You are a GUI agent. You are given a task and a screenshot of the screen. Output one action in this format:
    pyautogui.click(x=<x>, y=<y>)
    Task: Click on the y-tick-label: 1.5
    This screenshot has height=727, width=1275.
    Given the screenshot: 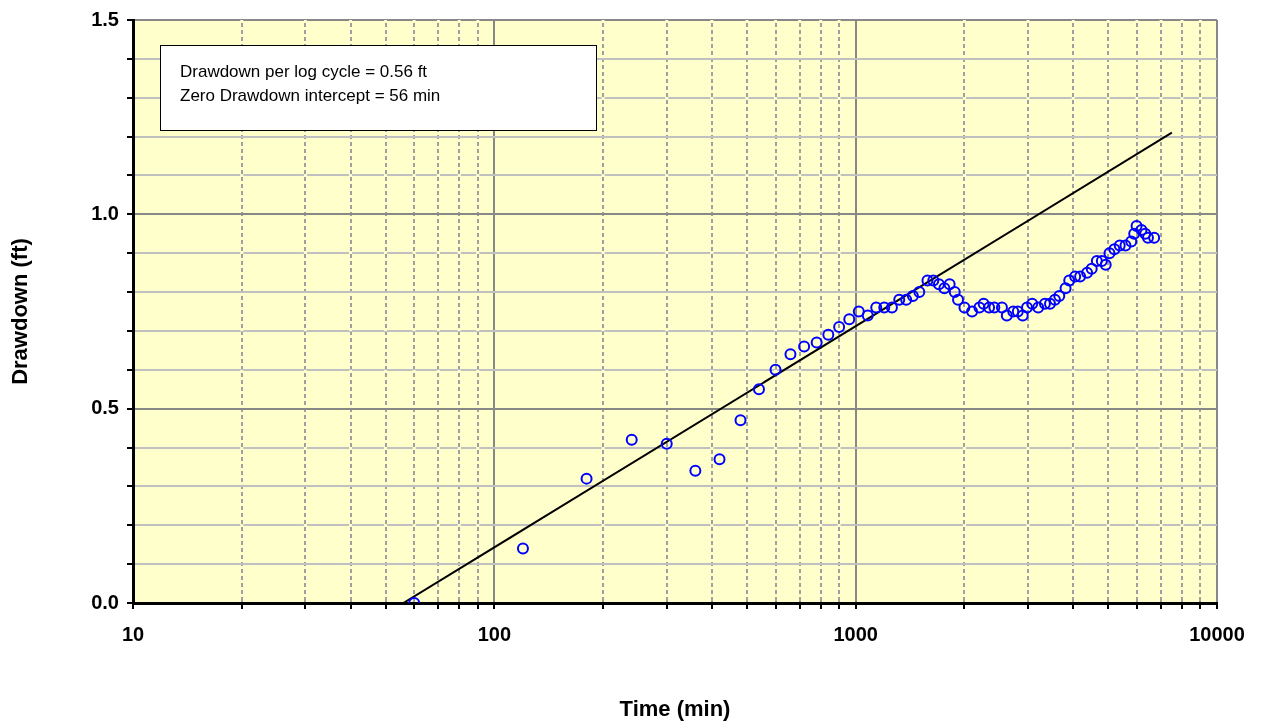 What is the action you would take?
    pyautogui.click(x=105, y=18)
    